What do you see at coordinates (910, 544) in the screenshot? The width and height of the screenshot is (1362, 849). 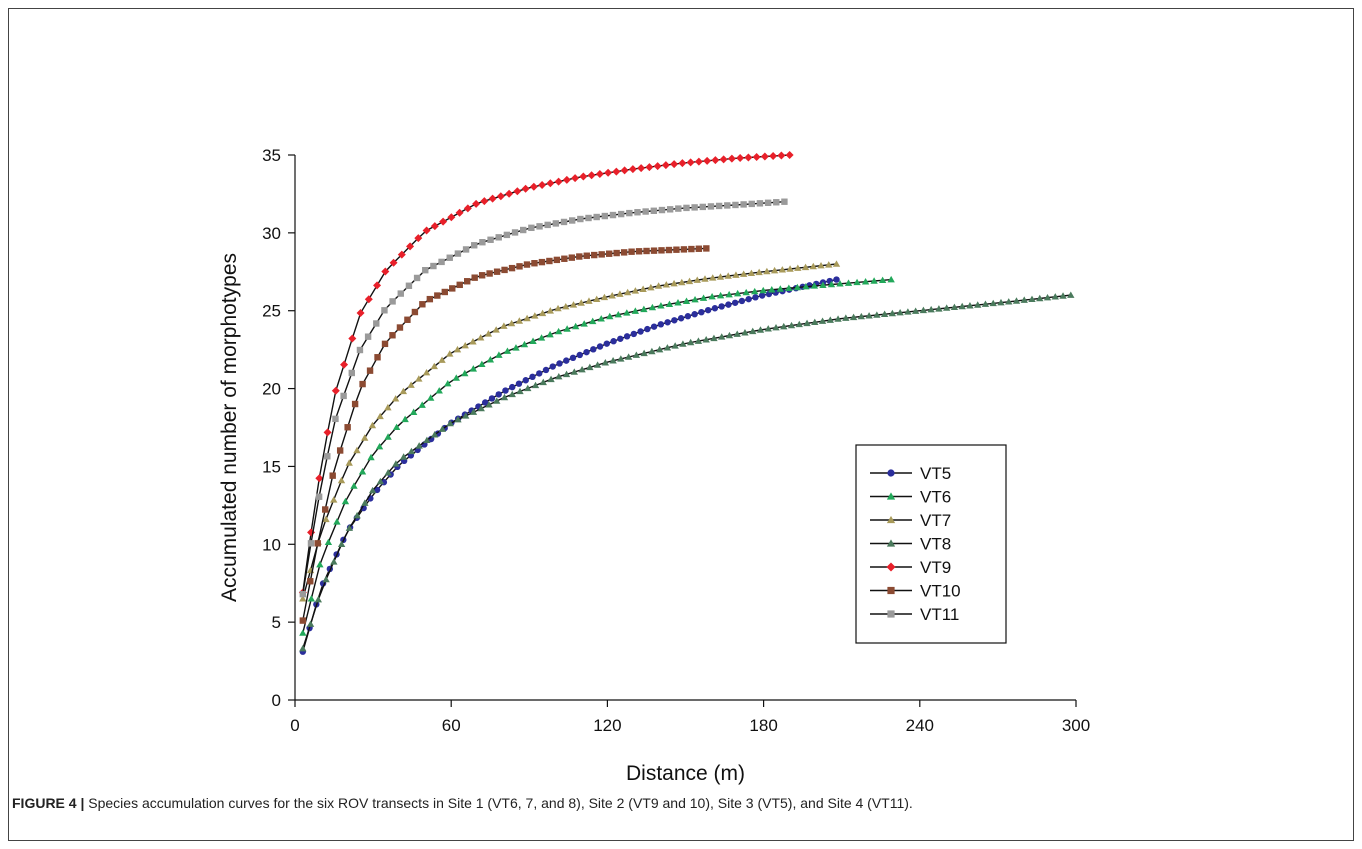 I see `legend-item-vt8: VT8` at bounding box center [910, 544].